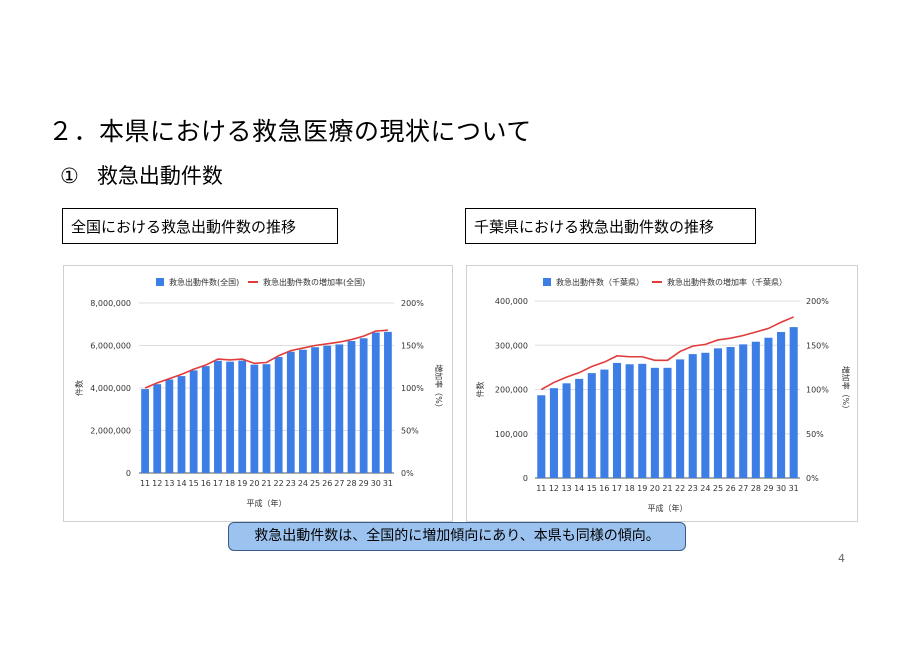 This screenshot has width=920, height=650. I want to click on legend-bar-label: 救急出動件数（千葉県）, so click(600, 282).